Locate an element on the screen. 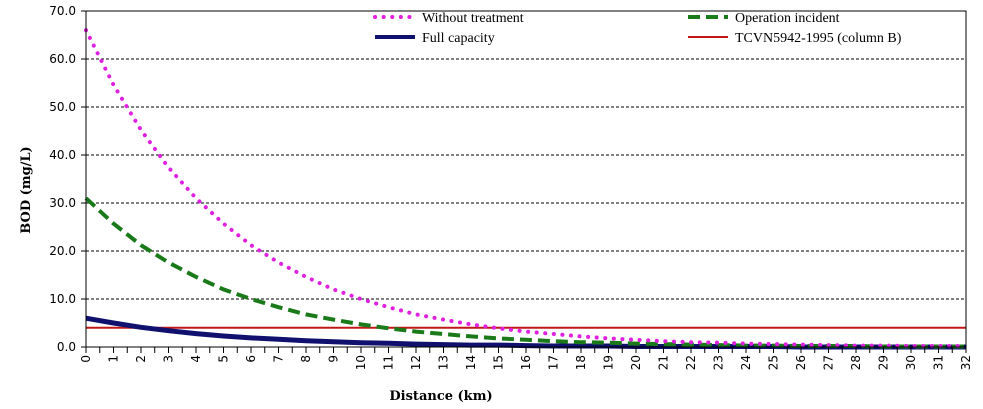 The image size is (983, 409). y-tick-label: 50.0 is located at coordinates (62, 107).